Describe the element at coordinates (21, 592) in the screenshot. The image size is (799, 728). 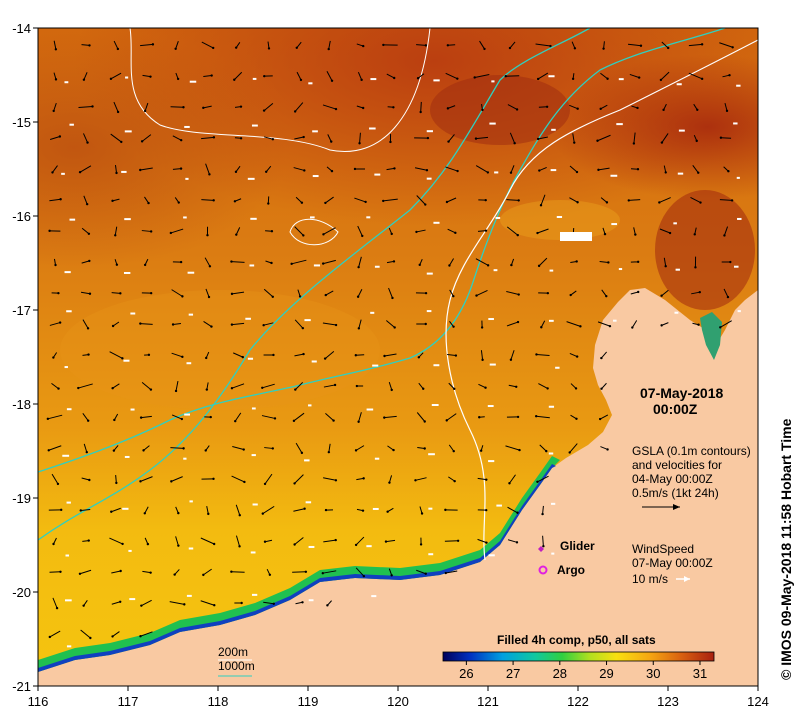
I see `y-tick-label: -20` at that location.